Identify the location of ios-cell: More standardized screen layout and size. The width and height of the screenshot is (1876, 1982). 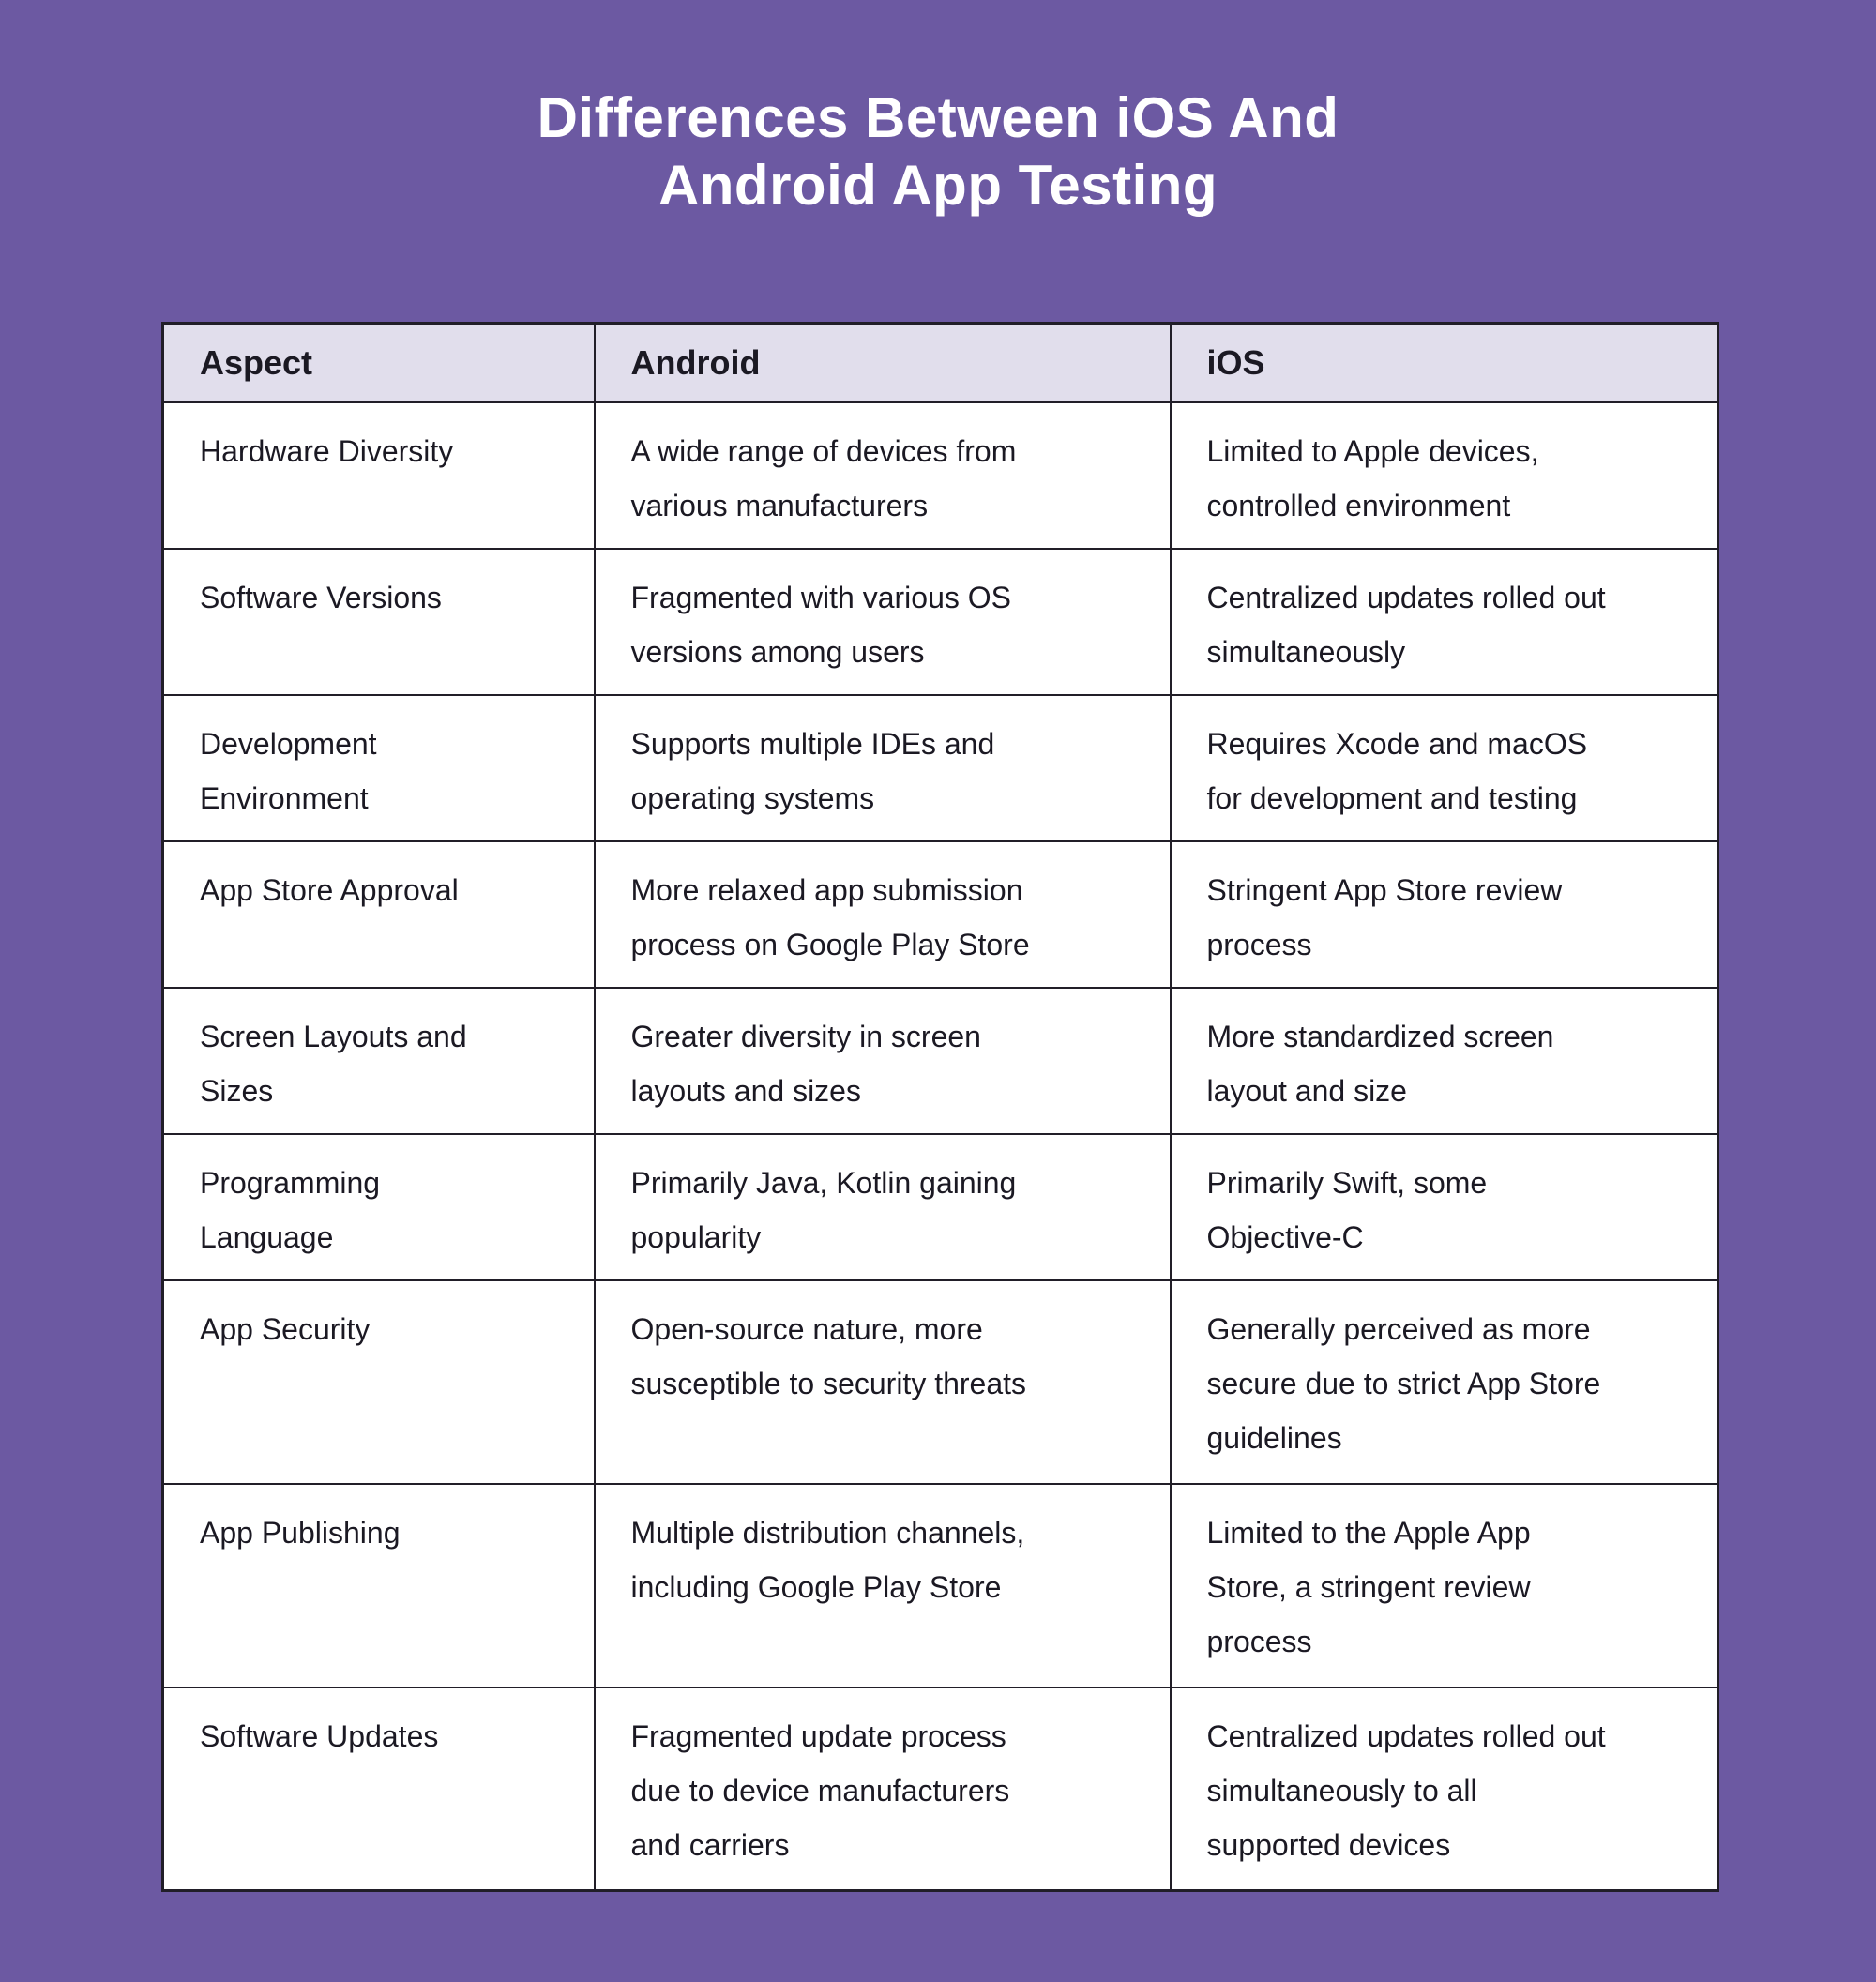
(1444, 1060).